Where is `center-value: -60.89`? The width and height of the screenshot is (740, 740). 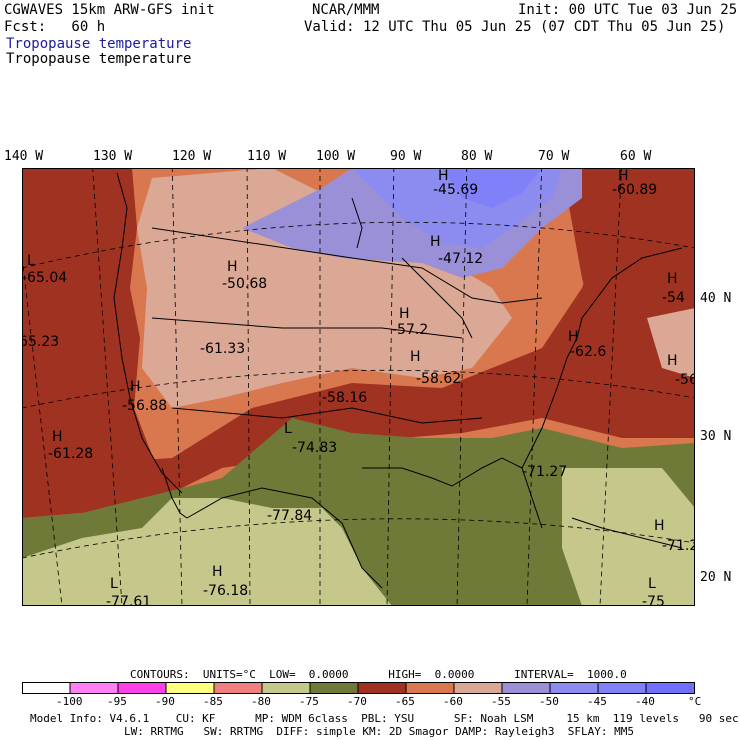
center-value: -60.89 is located at coordinates (634, 190).